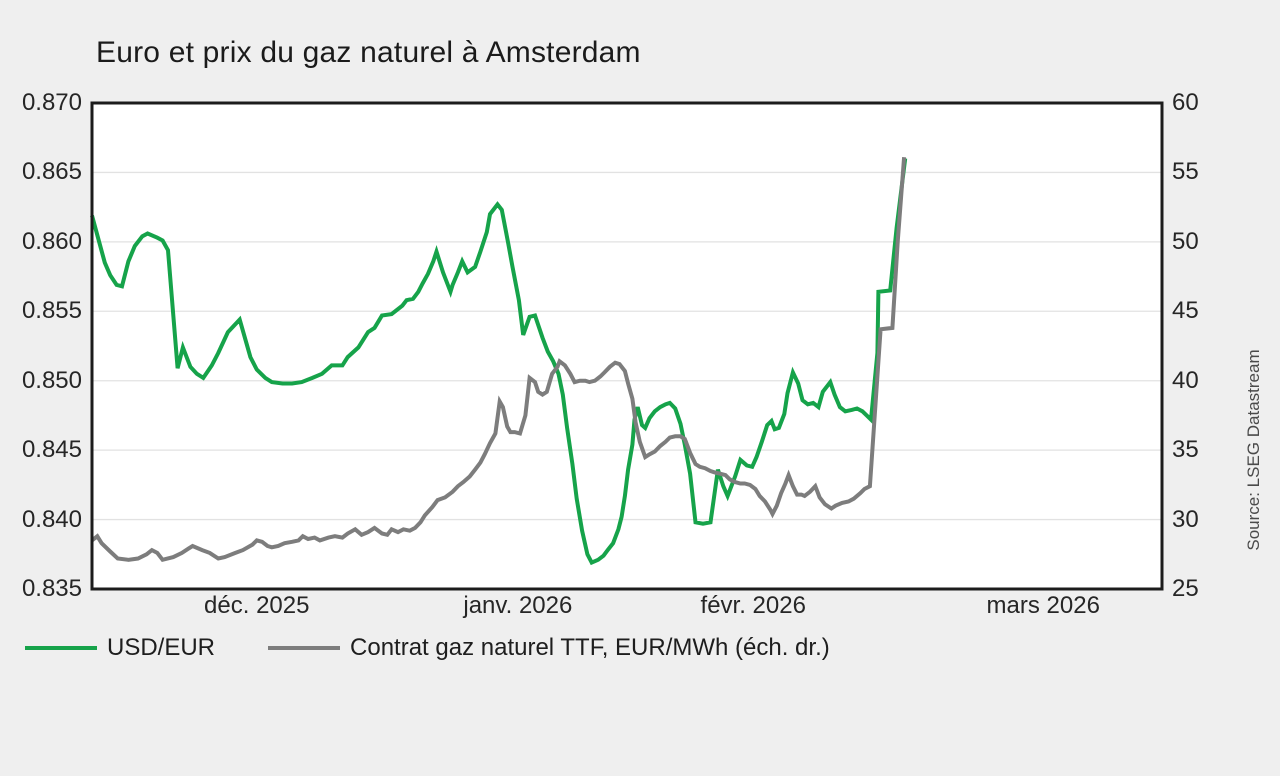 This screenshot has height=776, width=1280. I want to click on y-axis-right-tick: 25, so click(1185, 588).